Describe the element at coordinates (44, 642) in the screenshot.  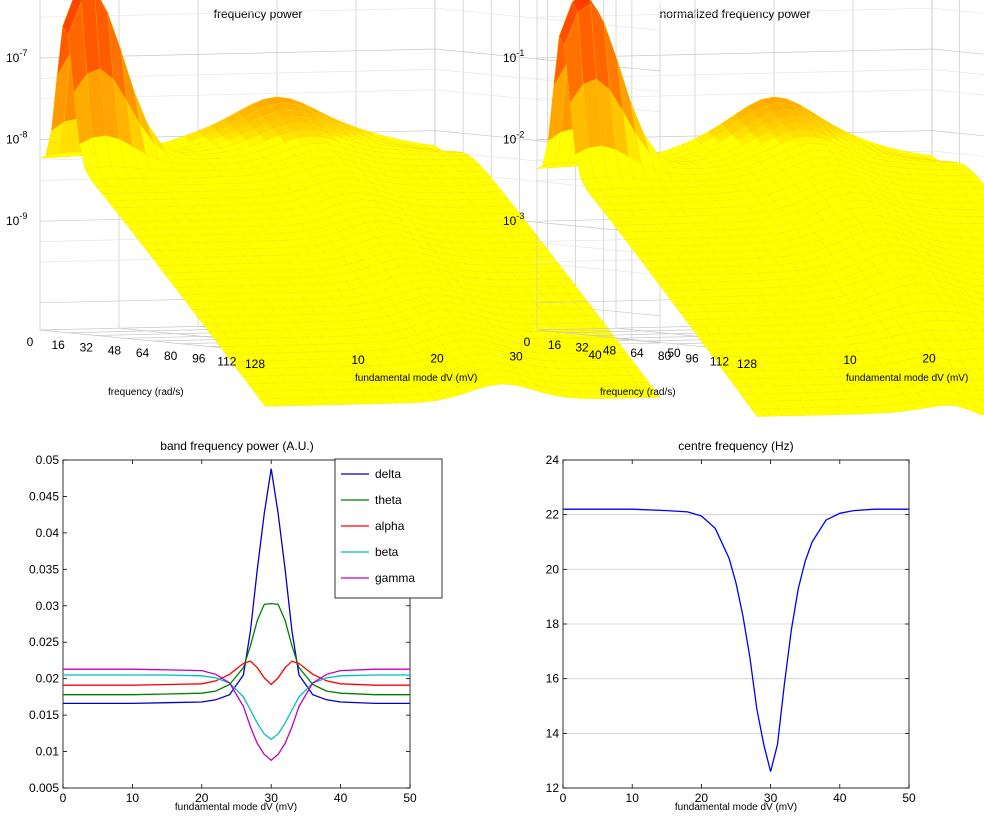
I see `y-tick-label: 0.025` at that location.